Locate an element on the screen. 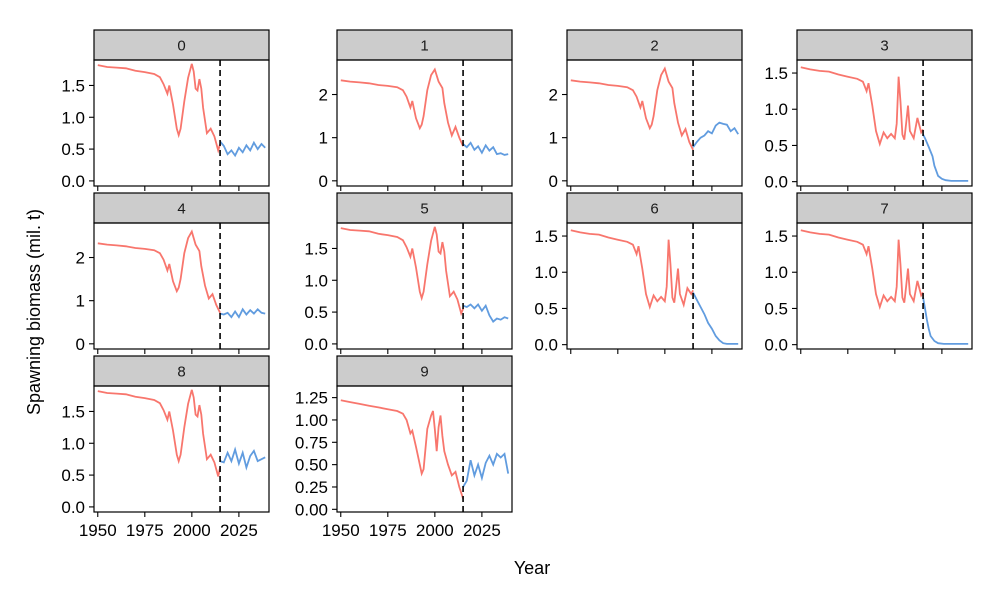  panel-3: 3 0.0 0.5 1.0 1.5 is located at coordinates (868, 110).